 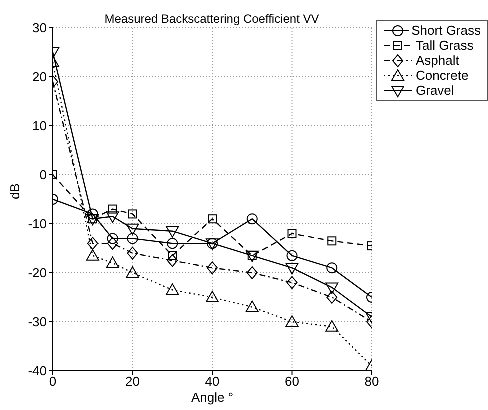 What do you see at coordinates (212, 19) in the screenshot?
I see `chart-title: Measured Backscattering Coefficient VV` at bounding box center [212, 19].